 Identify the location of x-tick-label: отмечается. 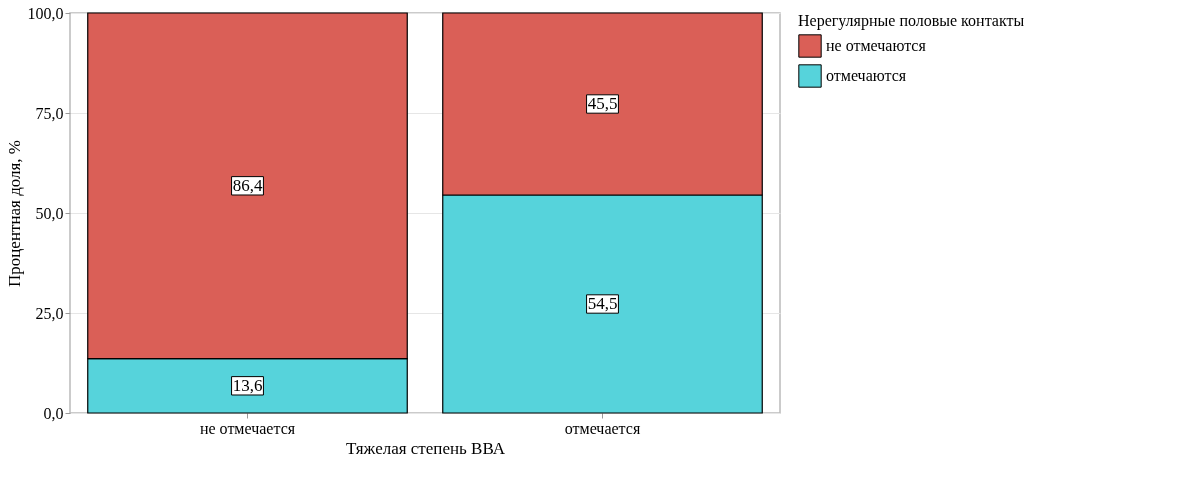
(602, 428).